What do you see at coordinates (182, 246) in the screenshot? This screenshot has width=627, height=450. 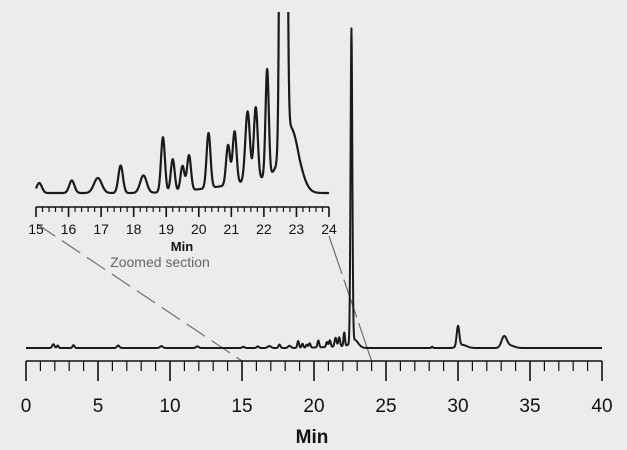 I see `inset-x-axis-label: Min` at bounding box center [182, 246].